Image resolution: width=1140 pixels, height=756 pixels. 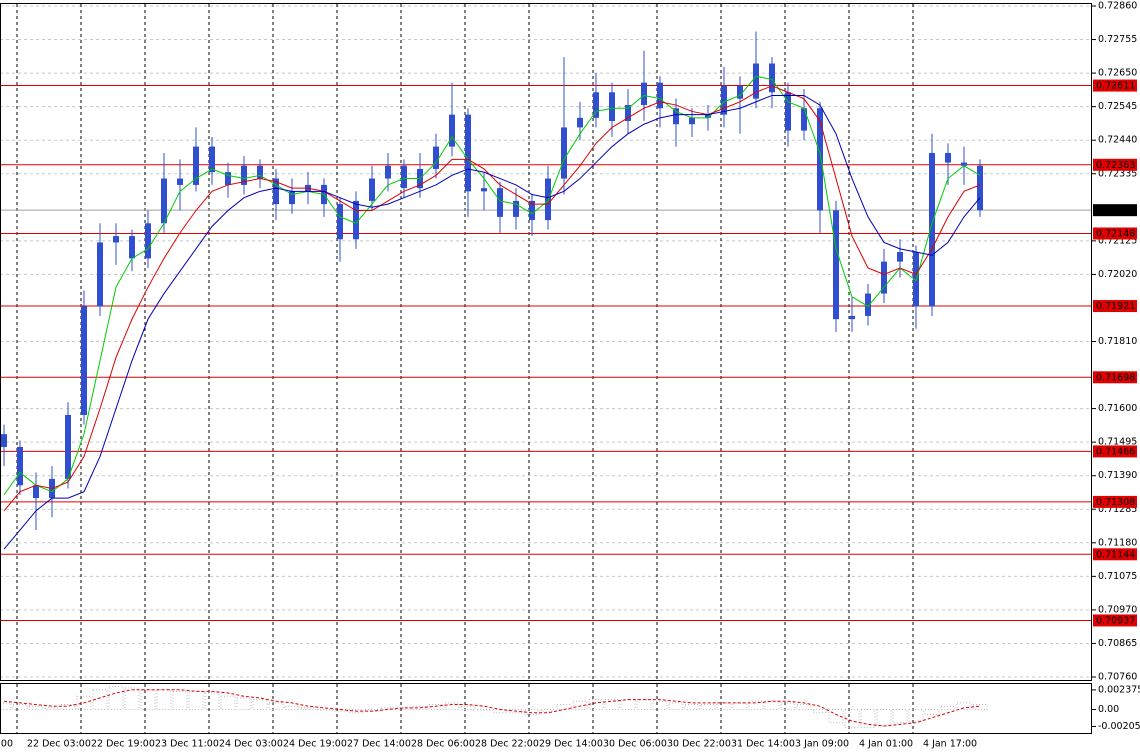 I want to click on level-label: 0.71921, so click(x=1115, y=306).